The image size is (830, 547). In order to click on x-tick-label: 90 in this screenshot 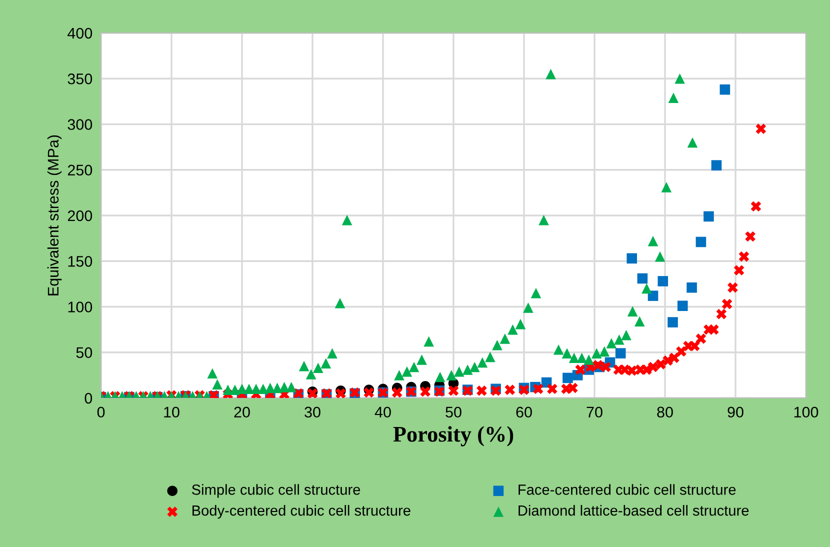, I will do `click(736, 412)`.